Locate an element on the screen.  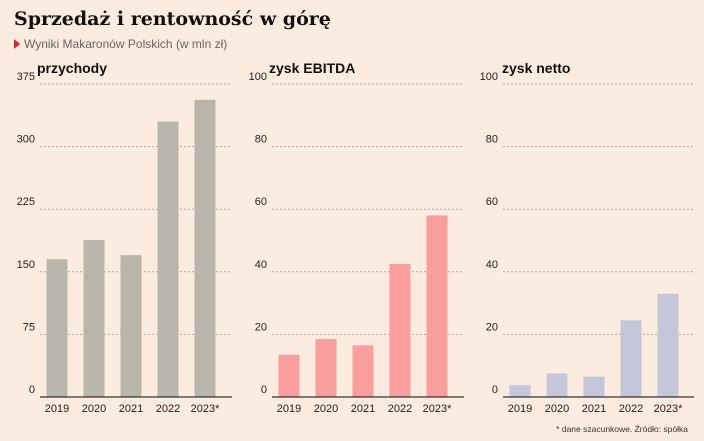
chart-subtitle: Wyniki Makaronów Polskich (w mln zł) is located at coordinates (120, 44).